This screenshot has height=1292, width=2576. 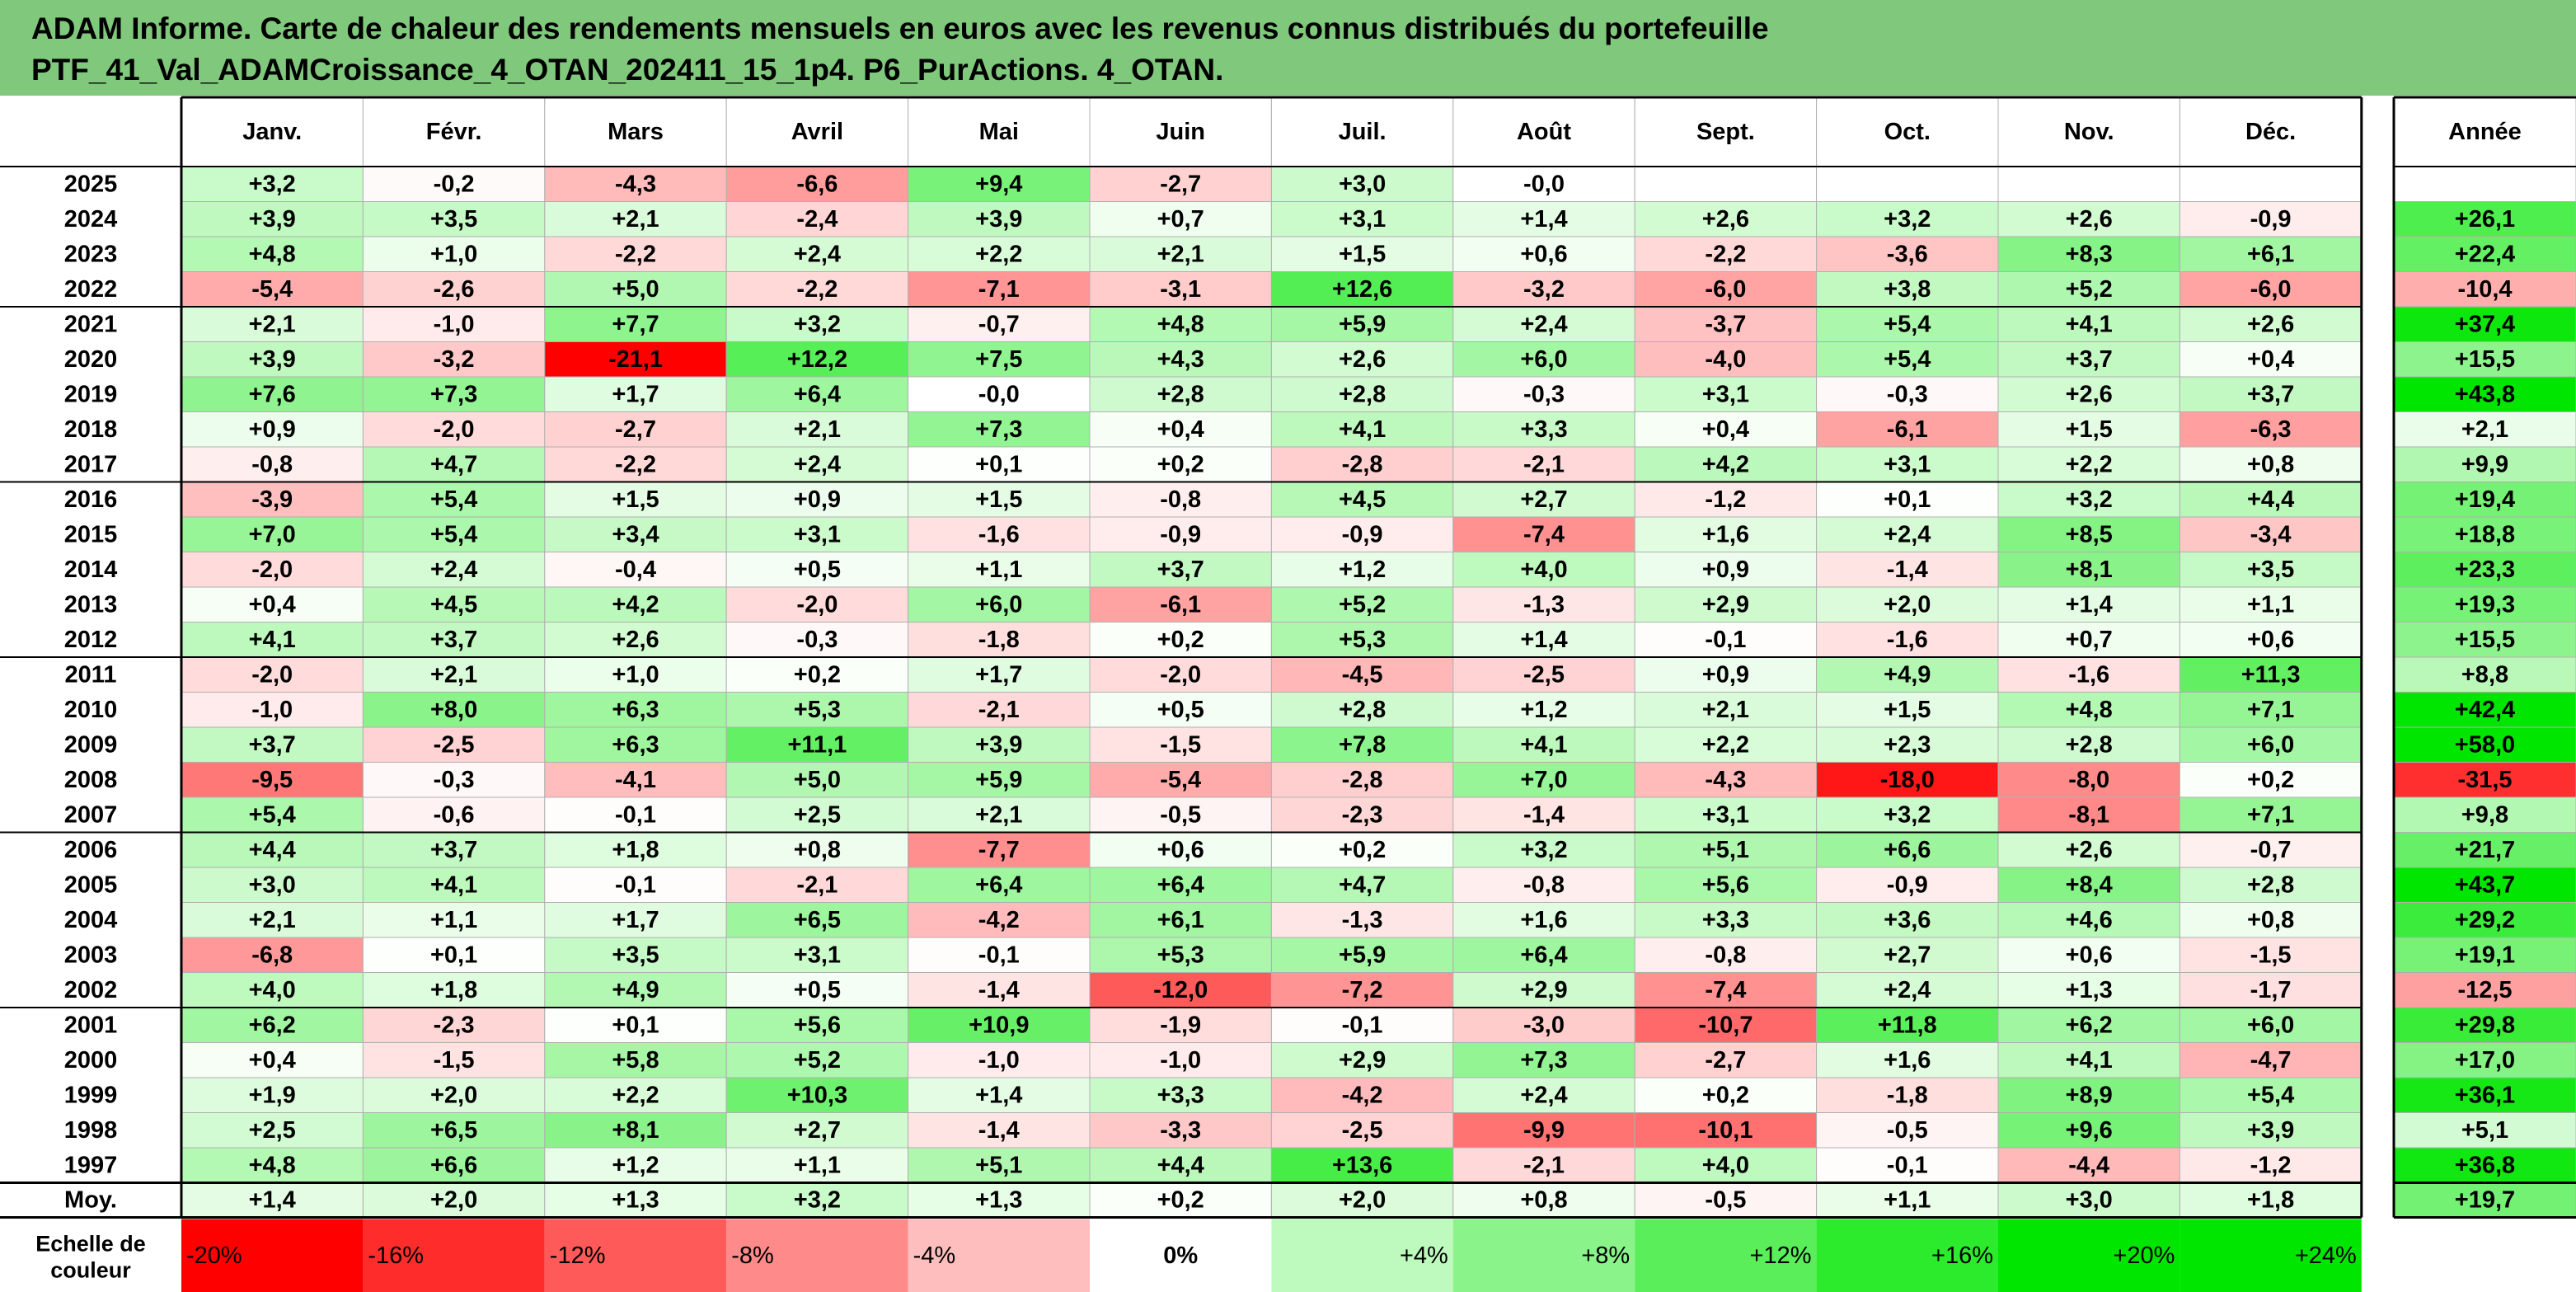 I want to click on cell-value: -0,1, so click(x=635, y=885).